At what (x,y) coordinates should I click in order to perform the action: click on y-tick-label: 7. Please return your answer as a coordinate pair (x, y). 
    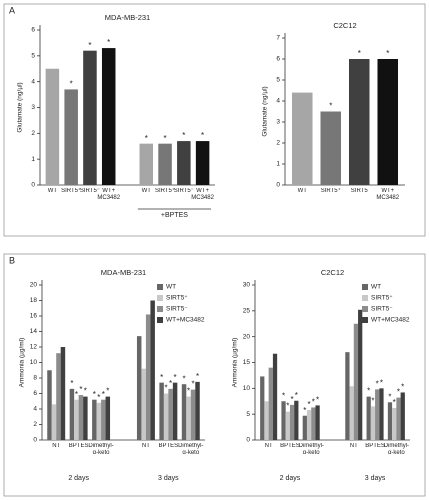
    Looking at the image, I should click on (278, 38).